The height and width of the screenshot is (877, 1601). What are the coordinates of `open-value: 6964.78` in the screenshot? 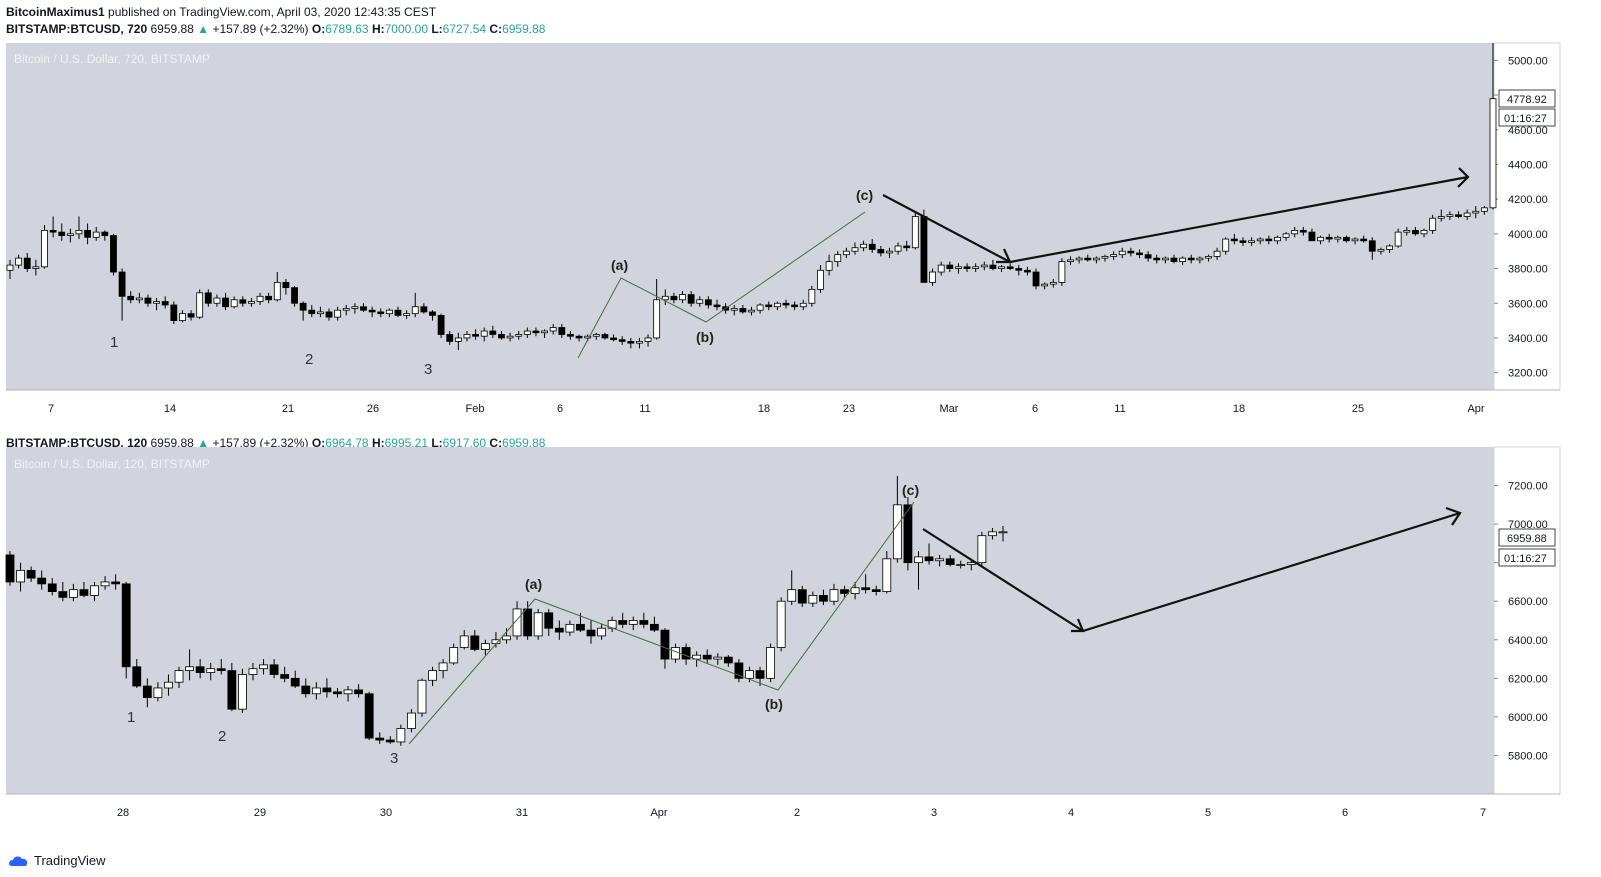 It's located at (347, 443).